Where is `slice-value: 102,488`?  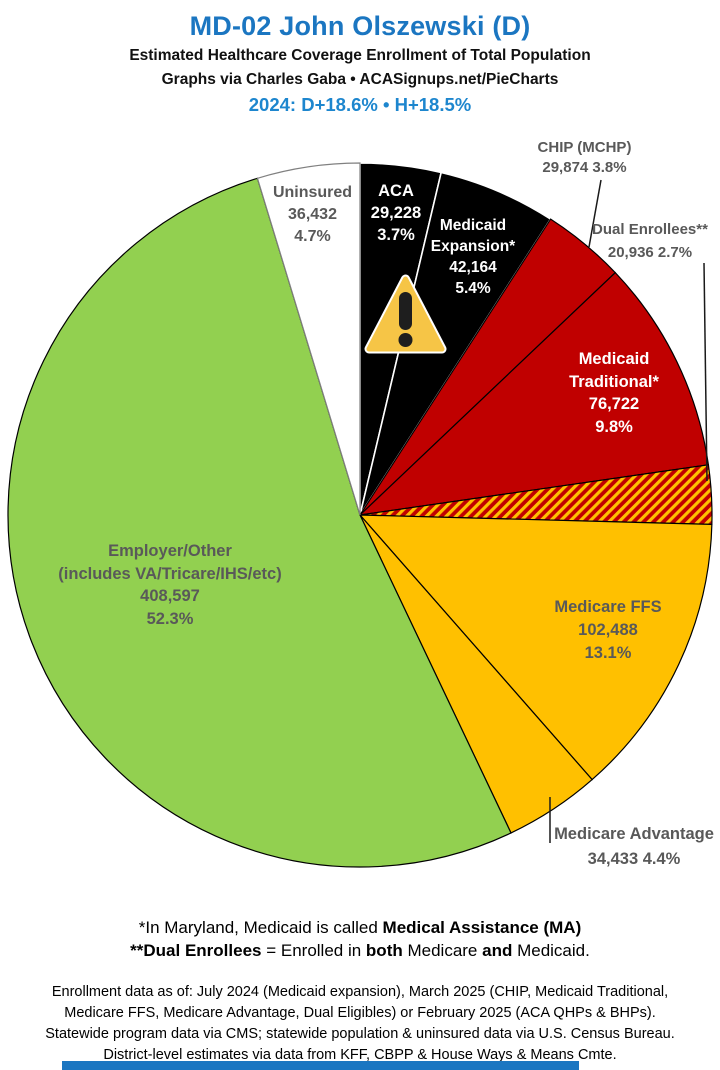 slice-value: 102,488 is located at coordinates (608, 630).